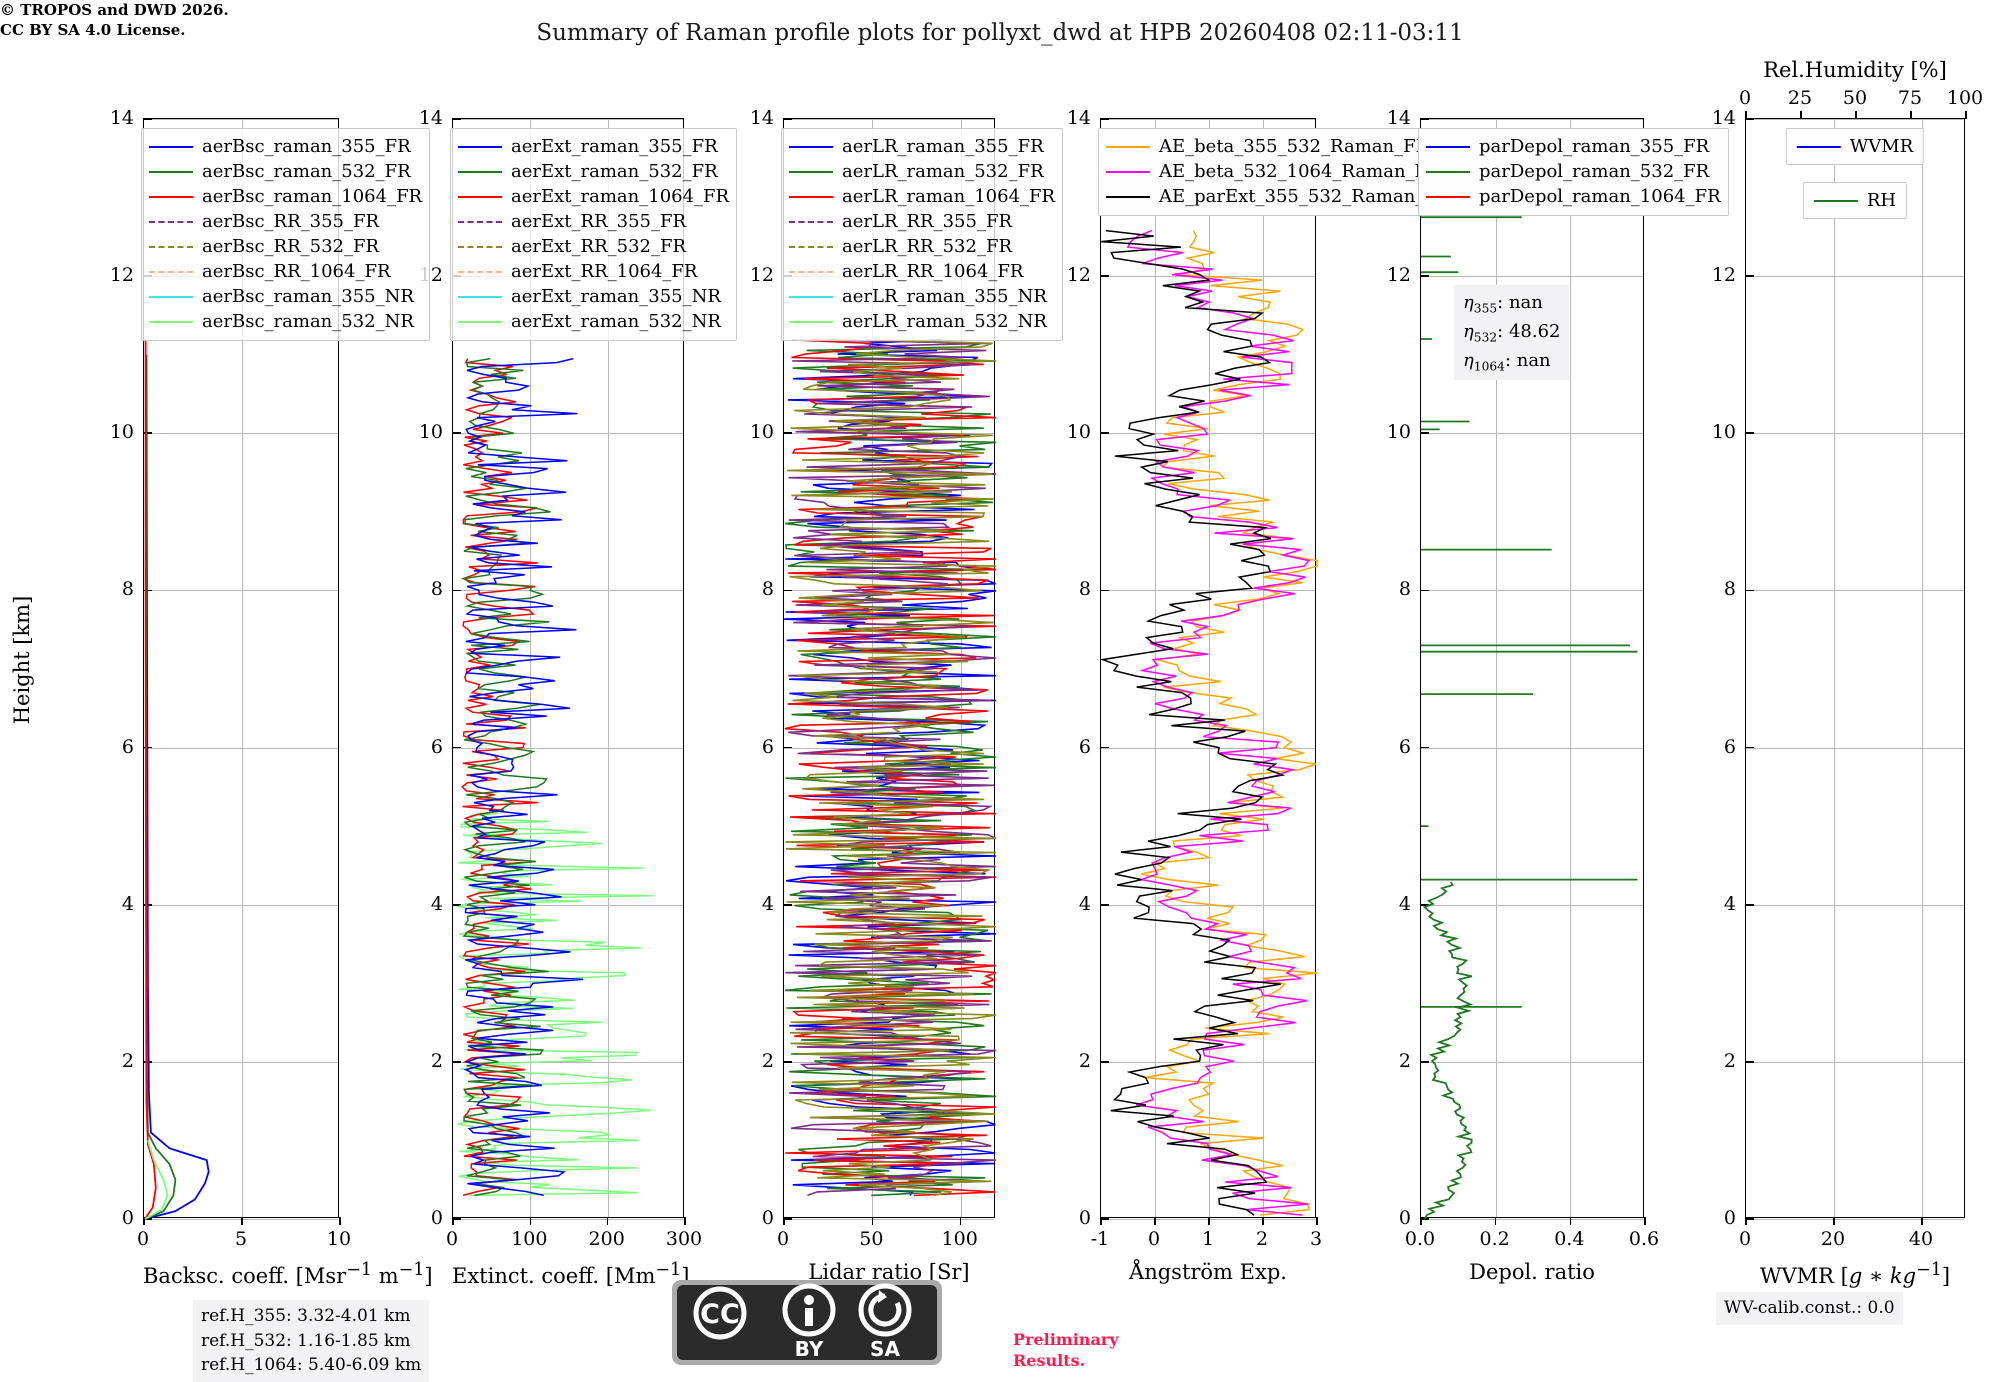 The width and height of the screenshot is (2000, 1382). I want to click on legend-label: aerLR_raman_532_NR, so click(944, 321).